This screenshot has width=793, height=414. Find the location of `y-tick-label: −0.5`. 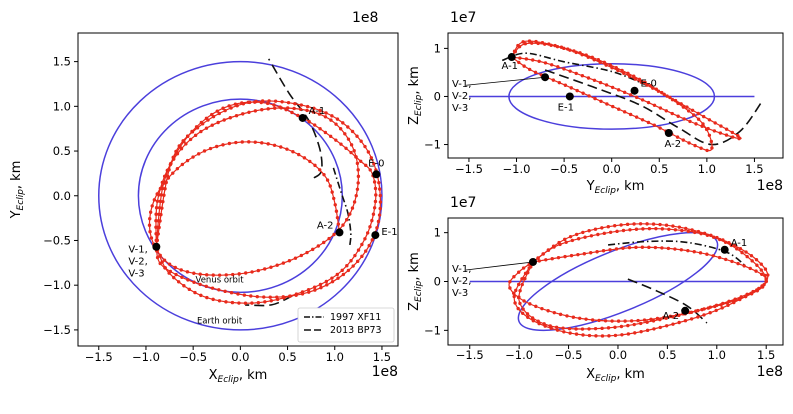

y-tick-label: −0.5 is located at coordinates (57, 240).